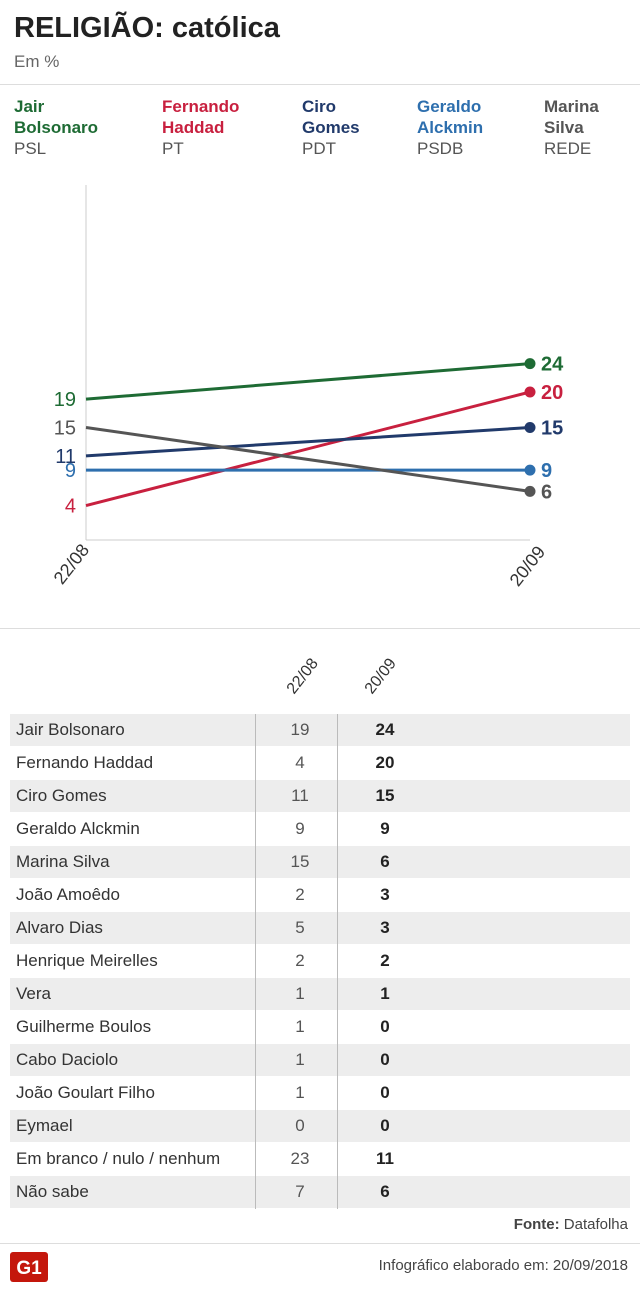 The height and width of the screenshot is (1293, 640). Describe the element at coordinates (320, 730) in the screenshot. I see `table-row: Jair Bolsonaro 19 24` at that location.